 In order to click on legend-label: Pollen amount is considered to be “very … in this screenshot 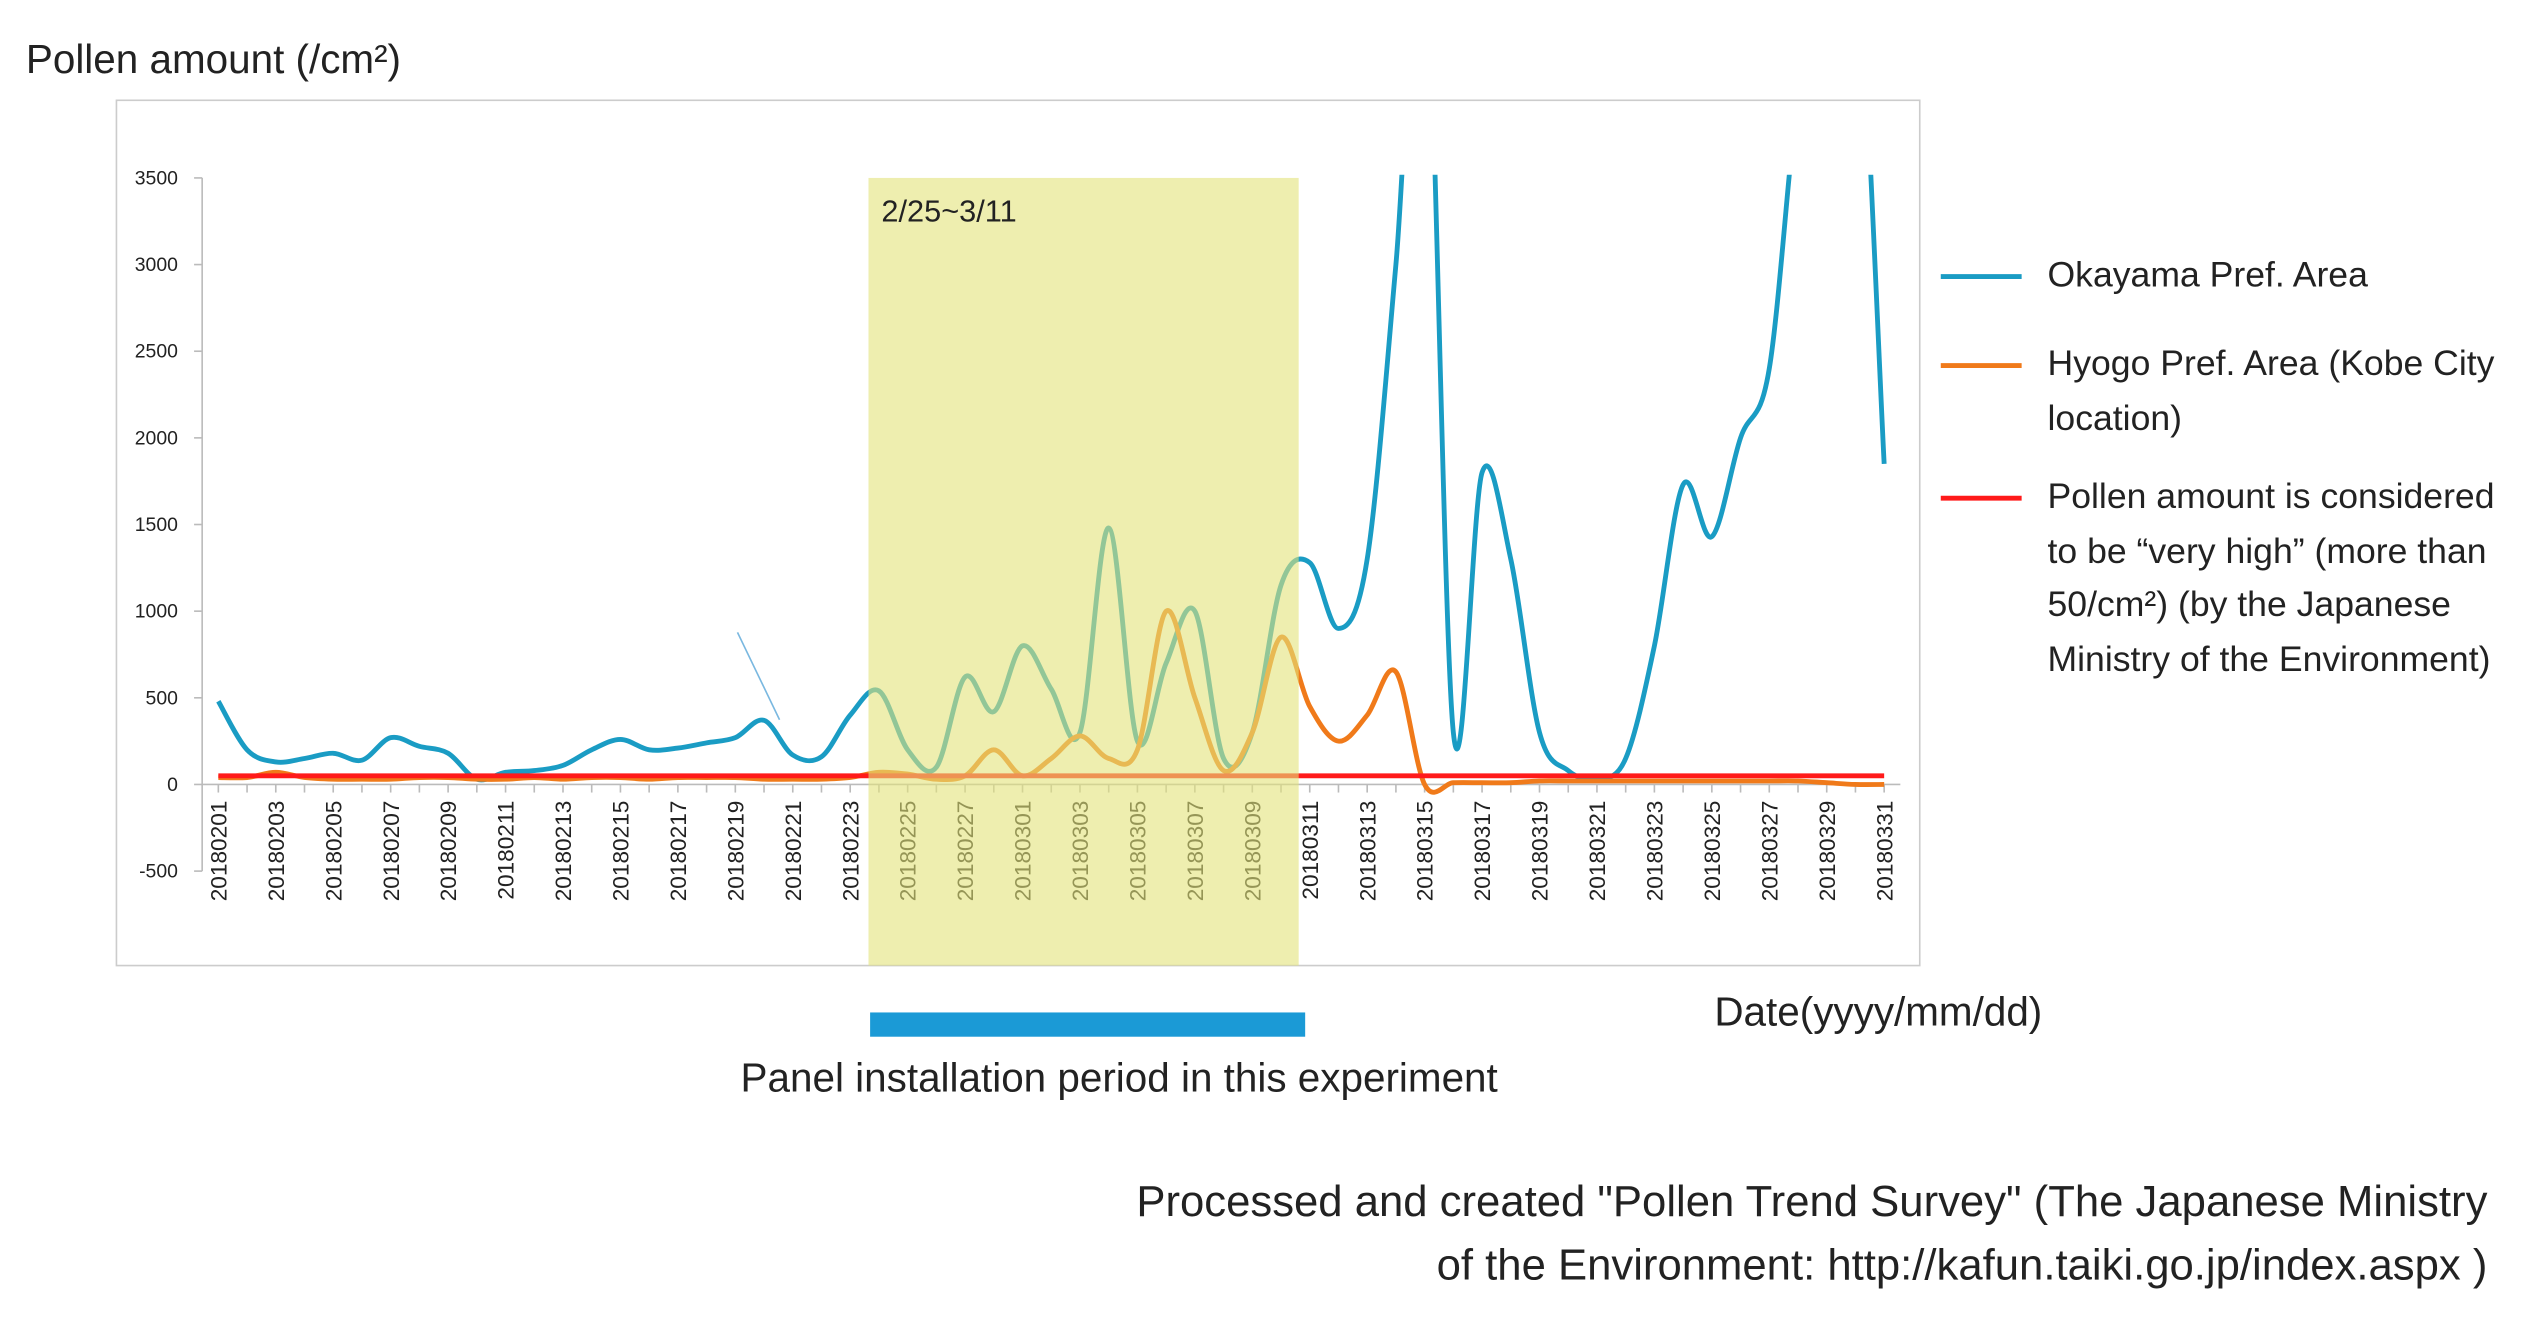, I will do `click(2271, 577)`.